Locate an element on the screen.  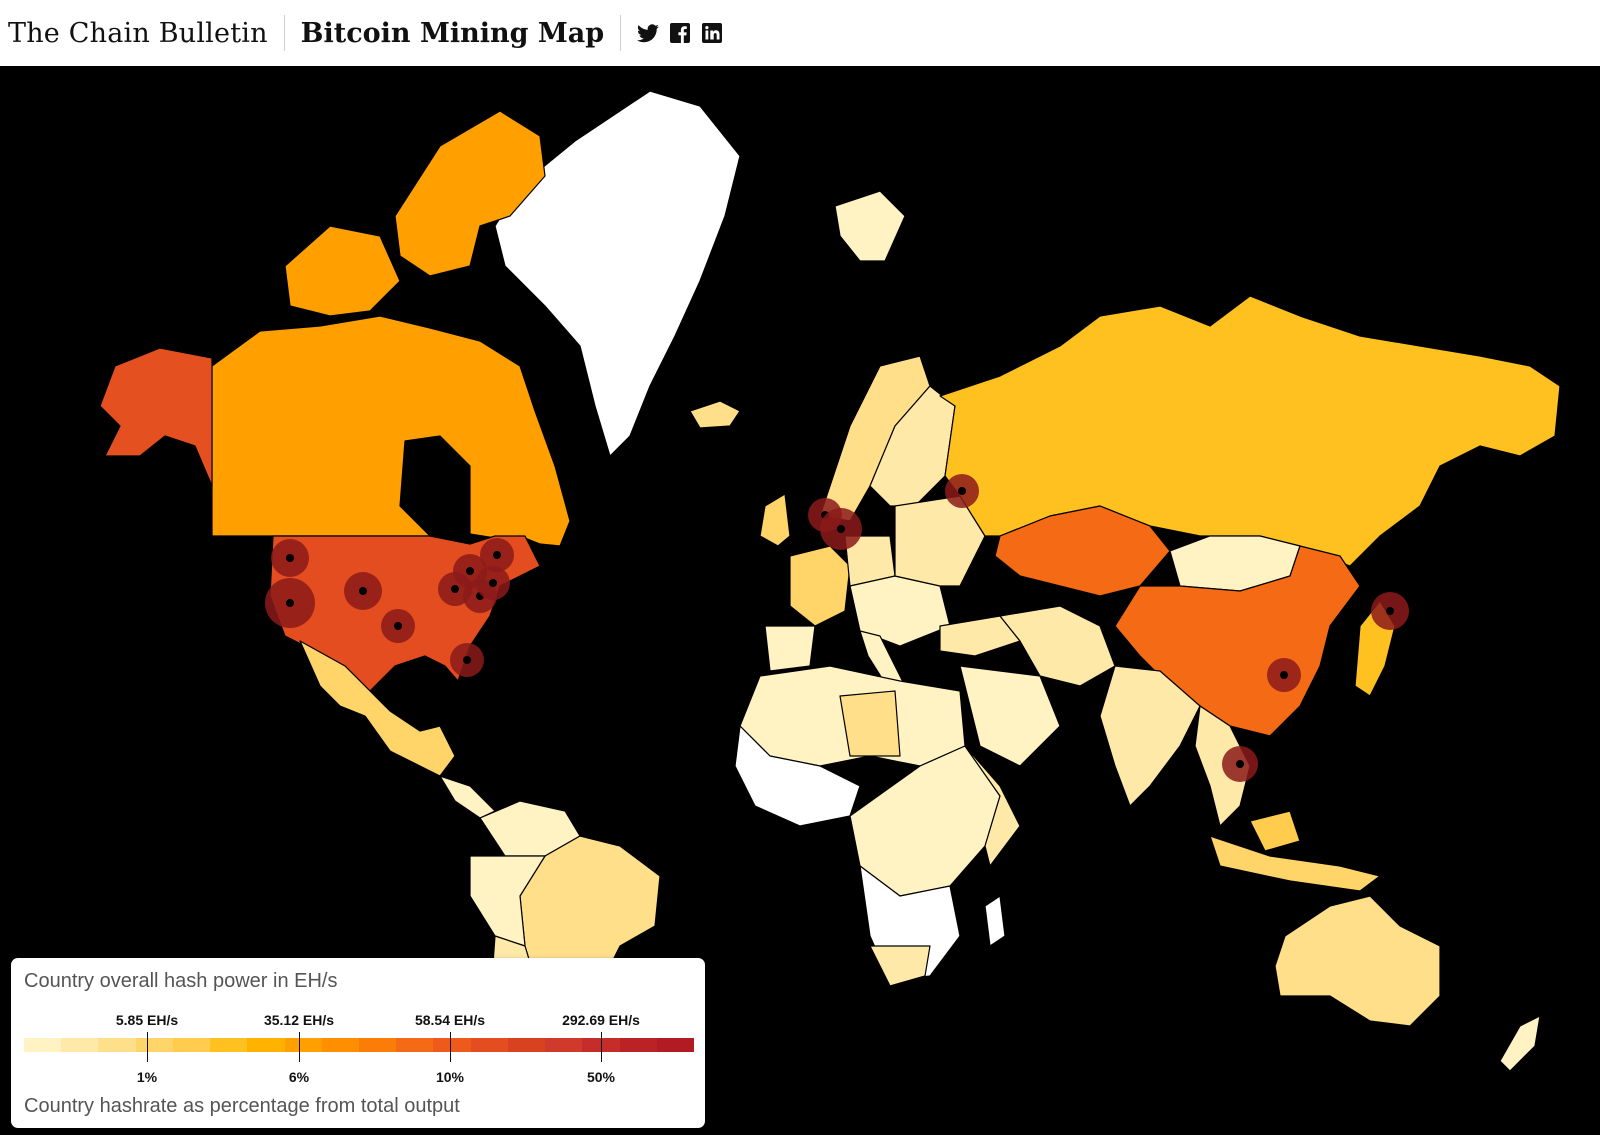
legend-eh-label: 292.69 EH/s is located at coordinates (601, 1020).